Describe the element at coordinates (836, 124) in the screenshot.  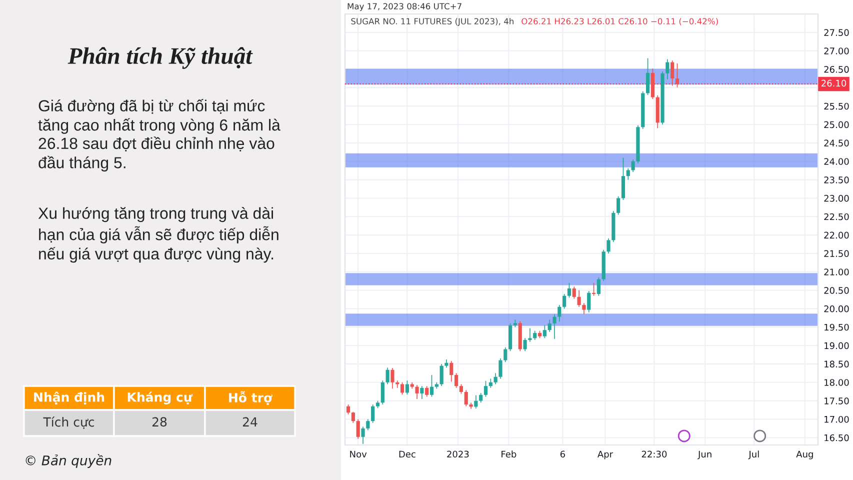
I see `y-tick-label: 25.00` at that location.